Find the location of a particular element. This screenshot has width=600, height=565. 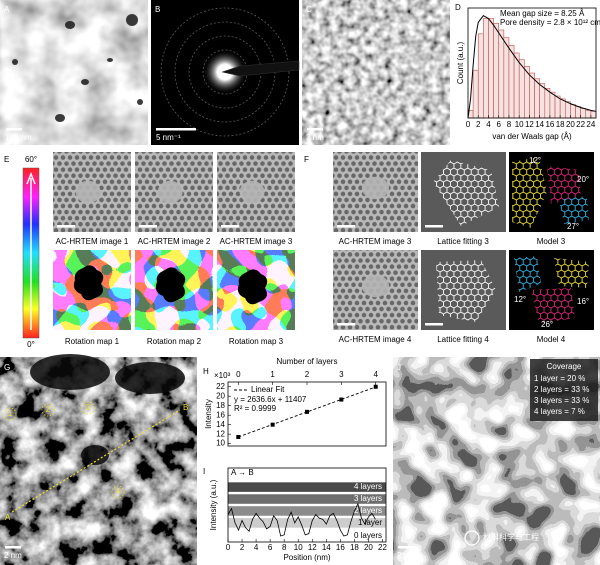

panel-label: J is located at coordinates (399, 367).